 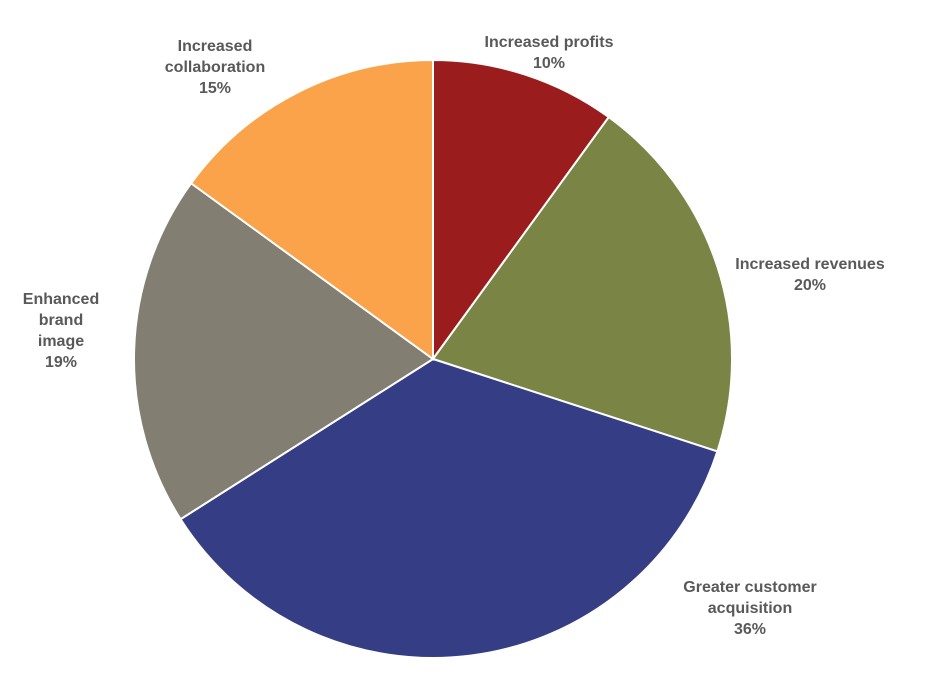 I want to click on slice-percent: 20%, so click(x=810, y=285).